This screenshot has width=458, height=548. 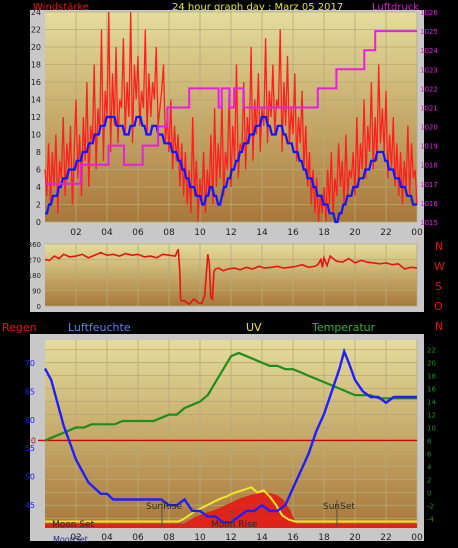 I want to click on wind-x-tick-label: 08, so click(x=169, y=233).